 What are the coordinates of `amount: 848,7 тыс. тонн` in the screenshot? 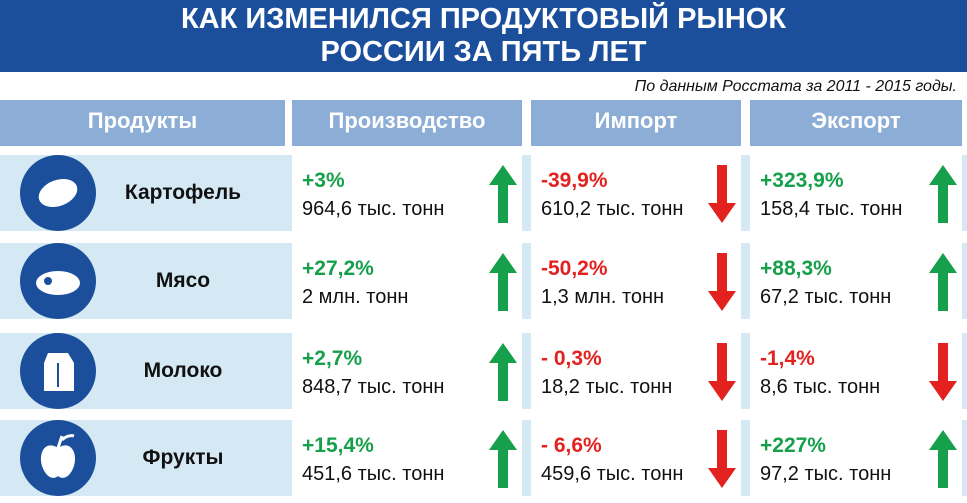 It's located at (373, 387).